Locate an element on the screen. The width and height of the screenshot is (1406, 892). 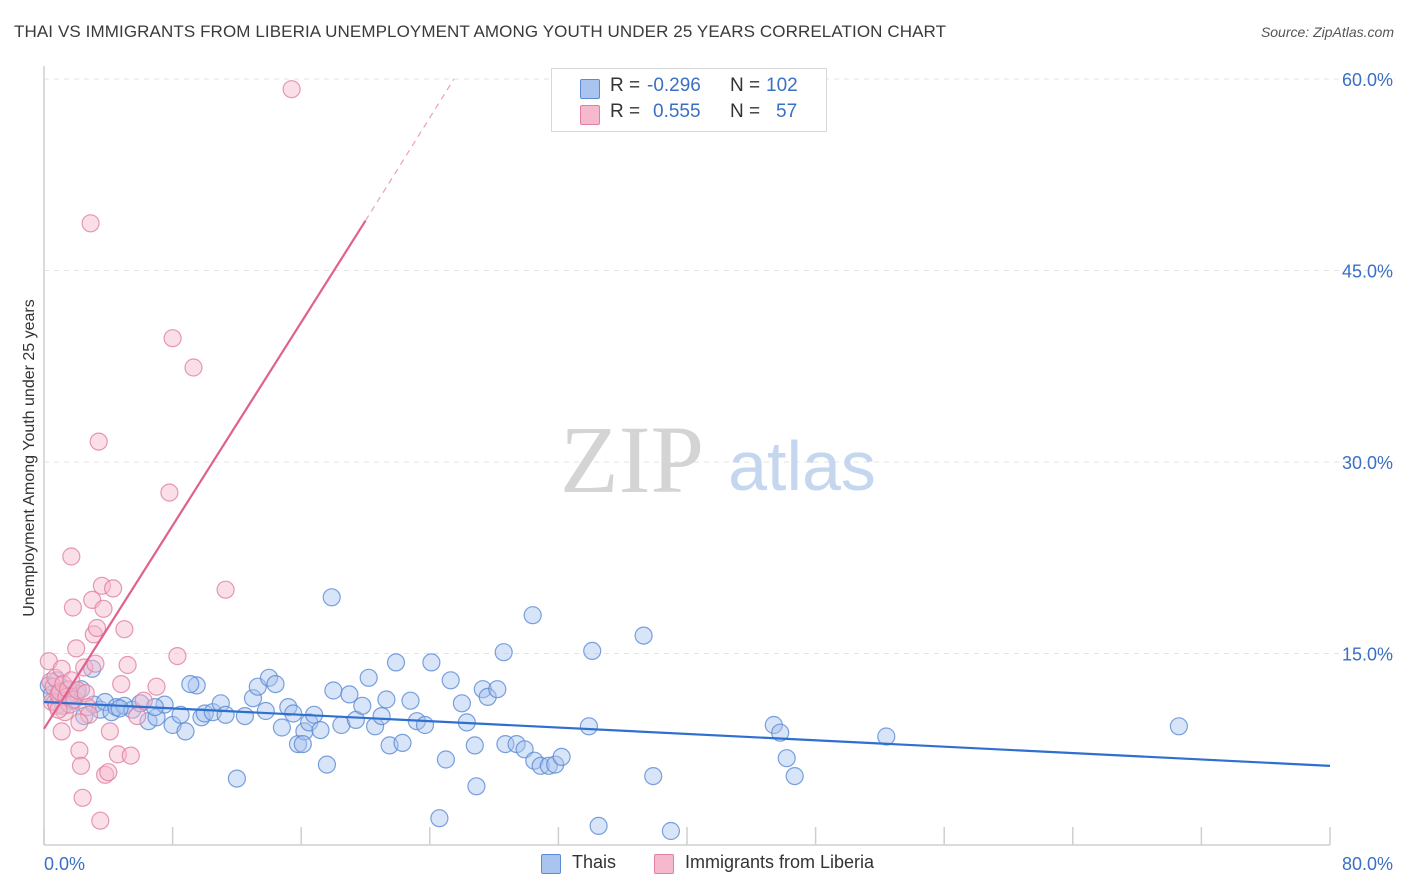
legend-r-value: -0.296 is located at coordinates (674, 85).